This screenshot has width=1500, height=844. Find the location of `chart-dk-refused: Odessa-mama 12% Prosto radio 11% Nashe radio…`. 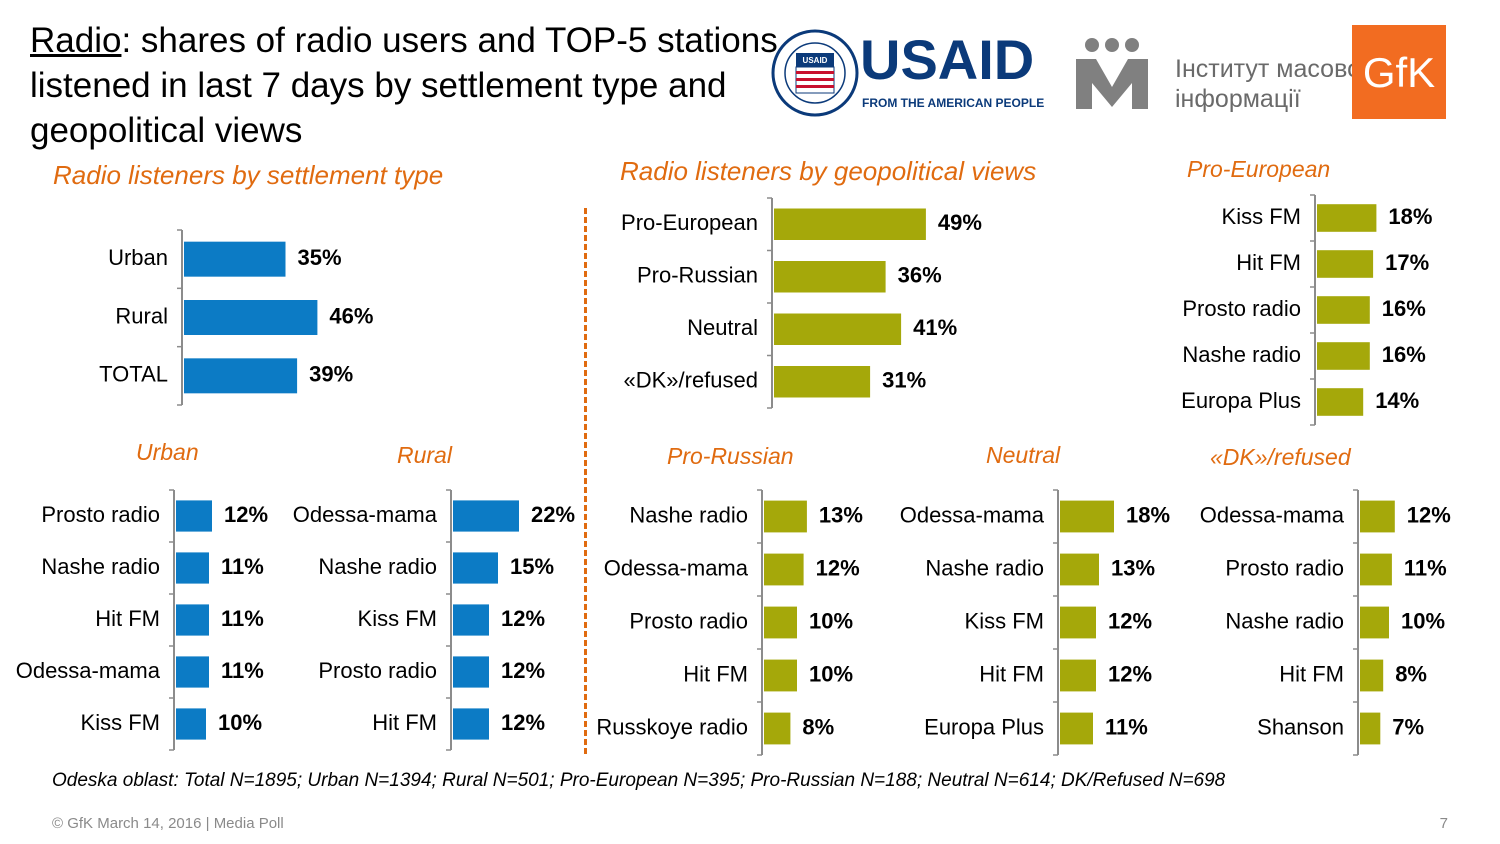

chart-dk-refused: Odessa-mama 12% Prosto radio 11% Nashe radio… is located at coordinates (1325, 622).